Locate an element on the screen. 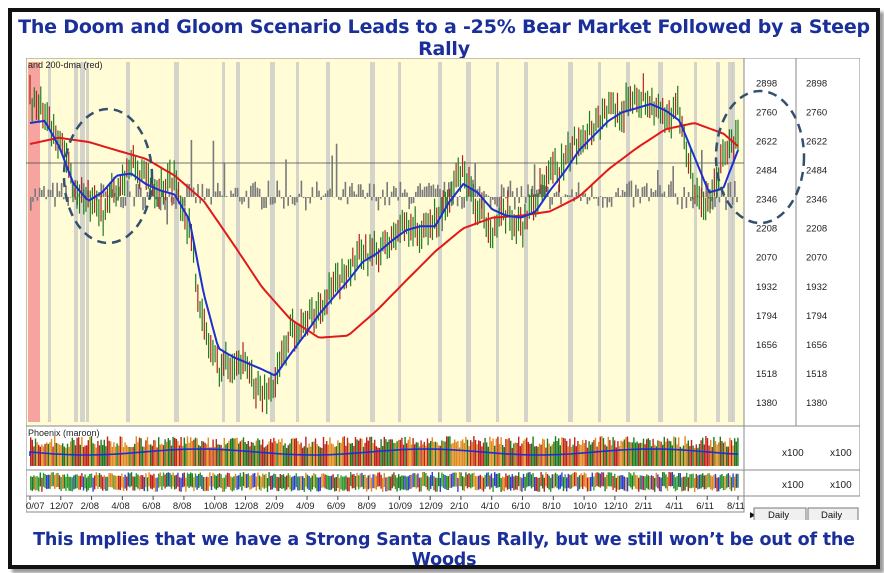 The height and width of the screenshot is (573, 884). phoenix-scale-label-2: x100 is located at coordinates (841, 453).